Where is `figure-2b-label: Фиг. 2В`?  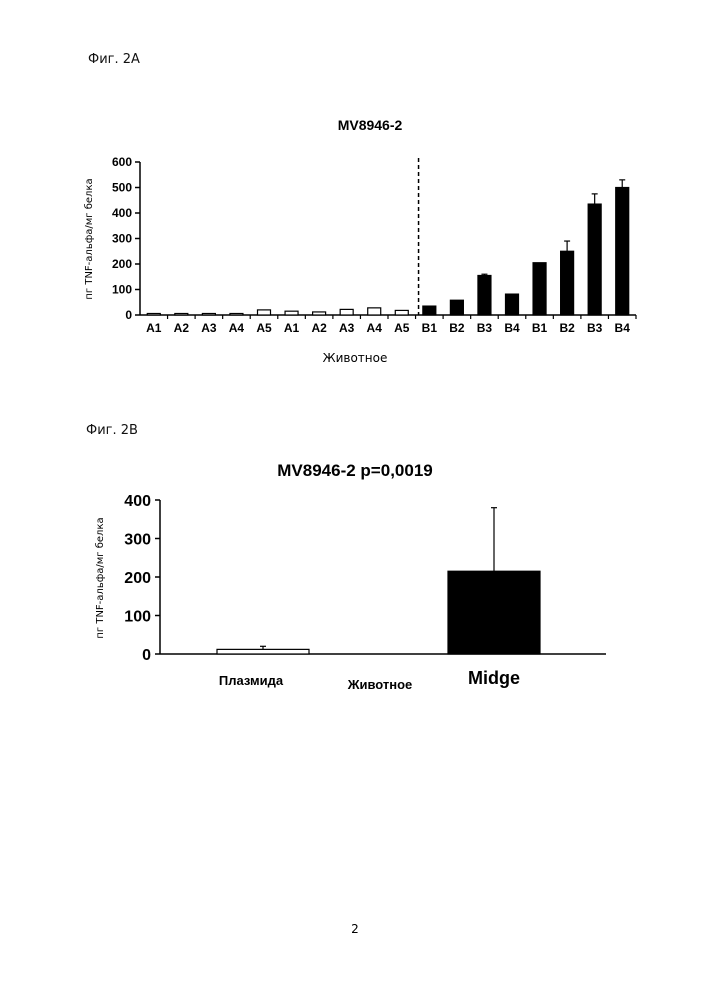
figure-2b-label: Фиг. 2В is located at coordinates (112, 430).